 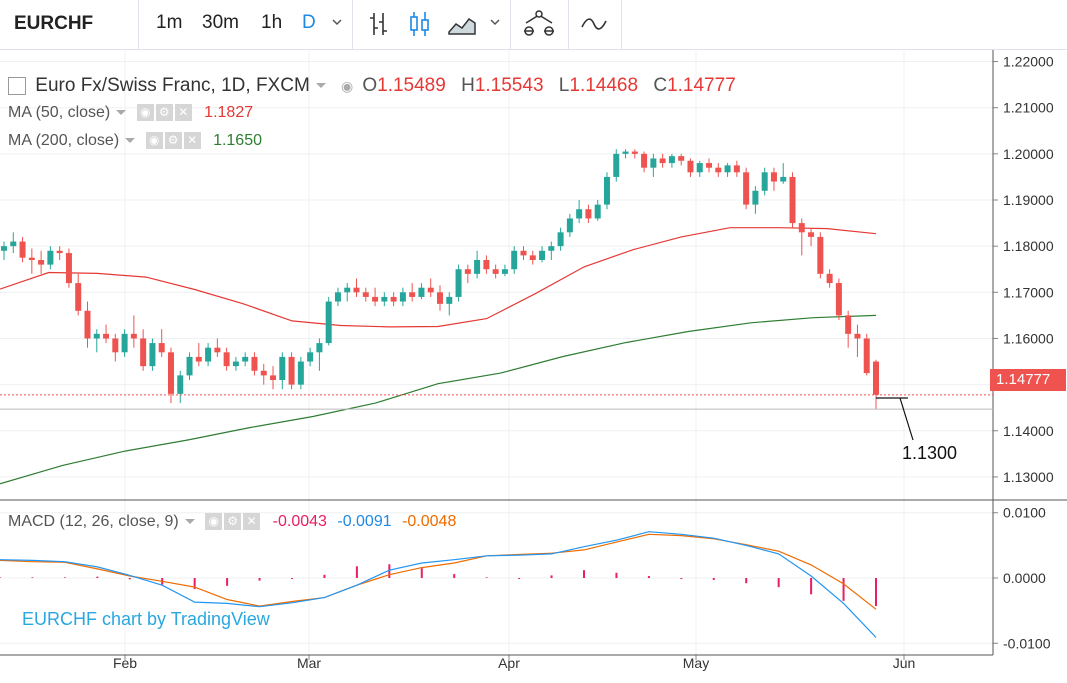 I want to click on macd-y-tick-label: -0.0100, so click(x=1027, y=643).